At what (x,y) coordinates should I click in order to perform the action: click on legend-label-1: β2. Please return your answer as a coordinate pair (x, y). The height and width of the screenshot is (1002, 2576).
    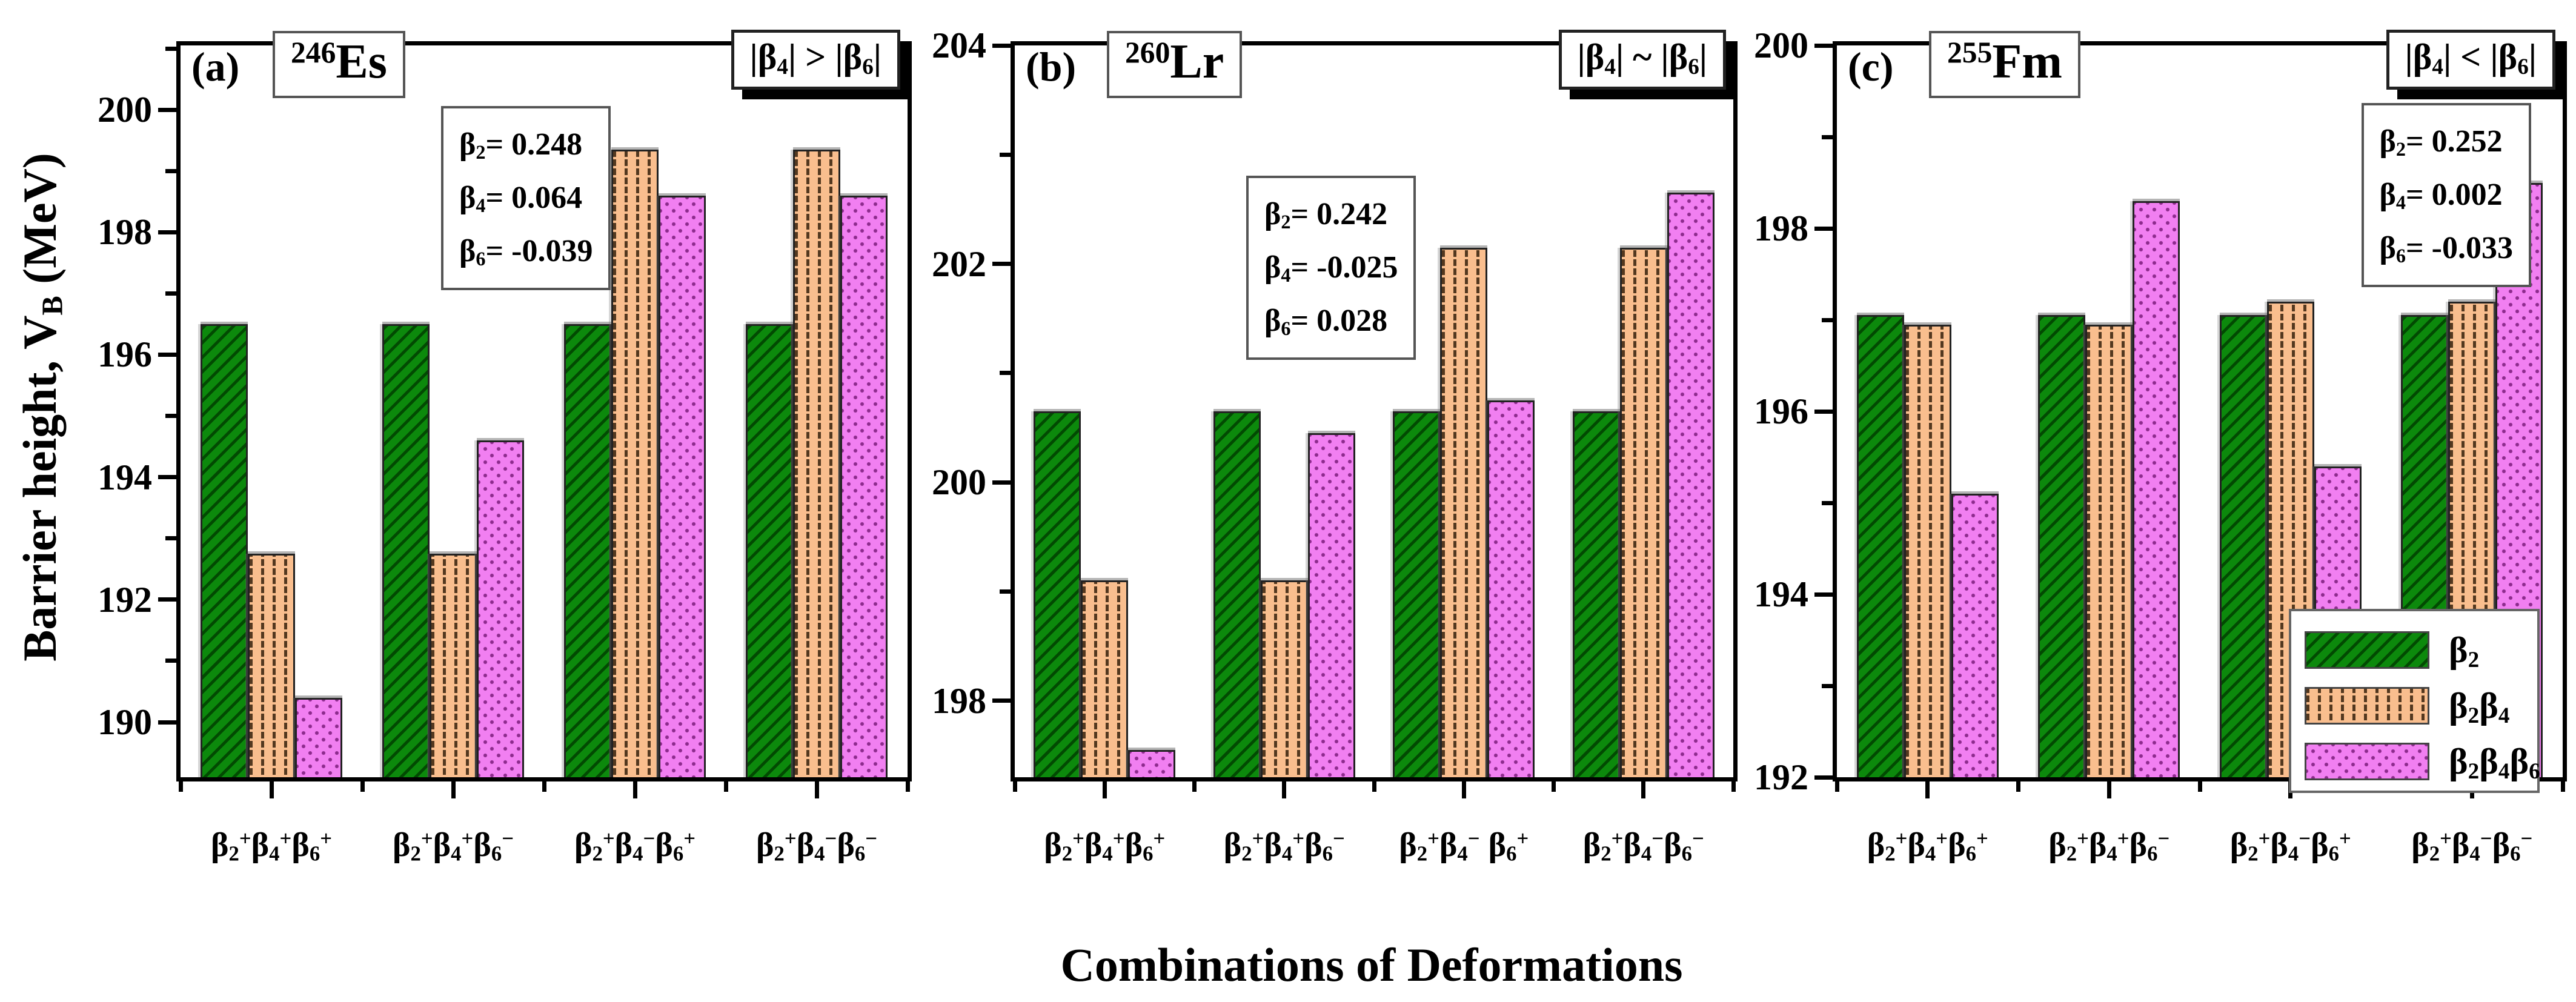
    Looking at the image, I should click on (2464, 650).